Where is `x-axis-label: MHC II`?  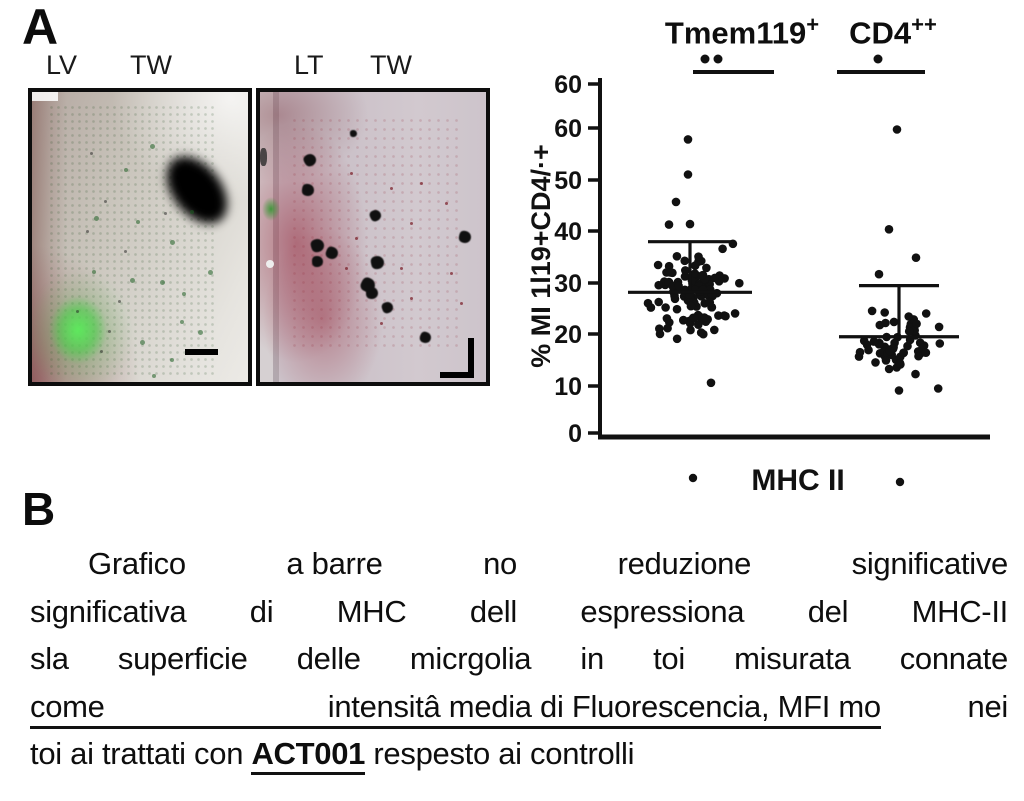 x-axis-label: MHC II is located at coordinates (797, 480).